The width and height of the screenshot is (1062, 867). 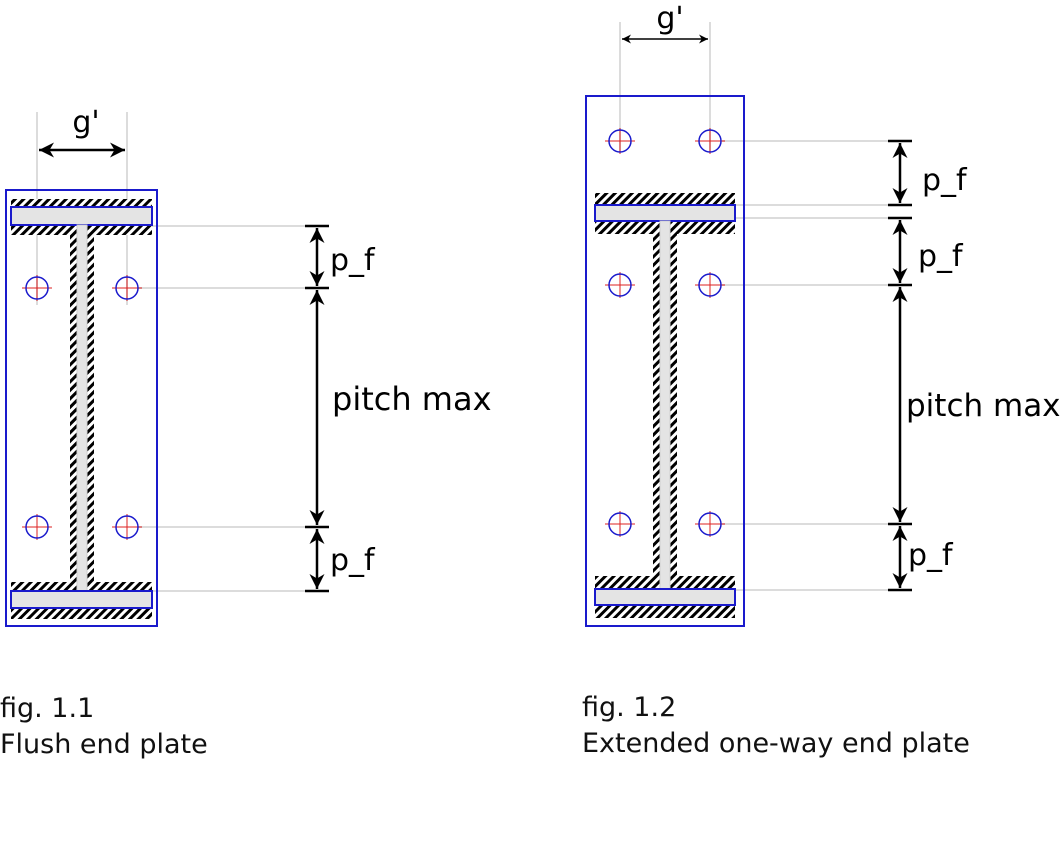 I want to click on caption-number: fig. 1.1, so click(x=47, y=708).